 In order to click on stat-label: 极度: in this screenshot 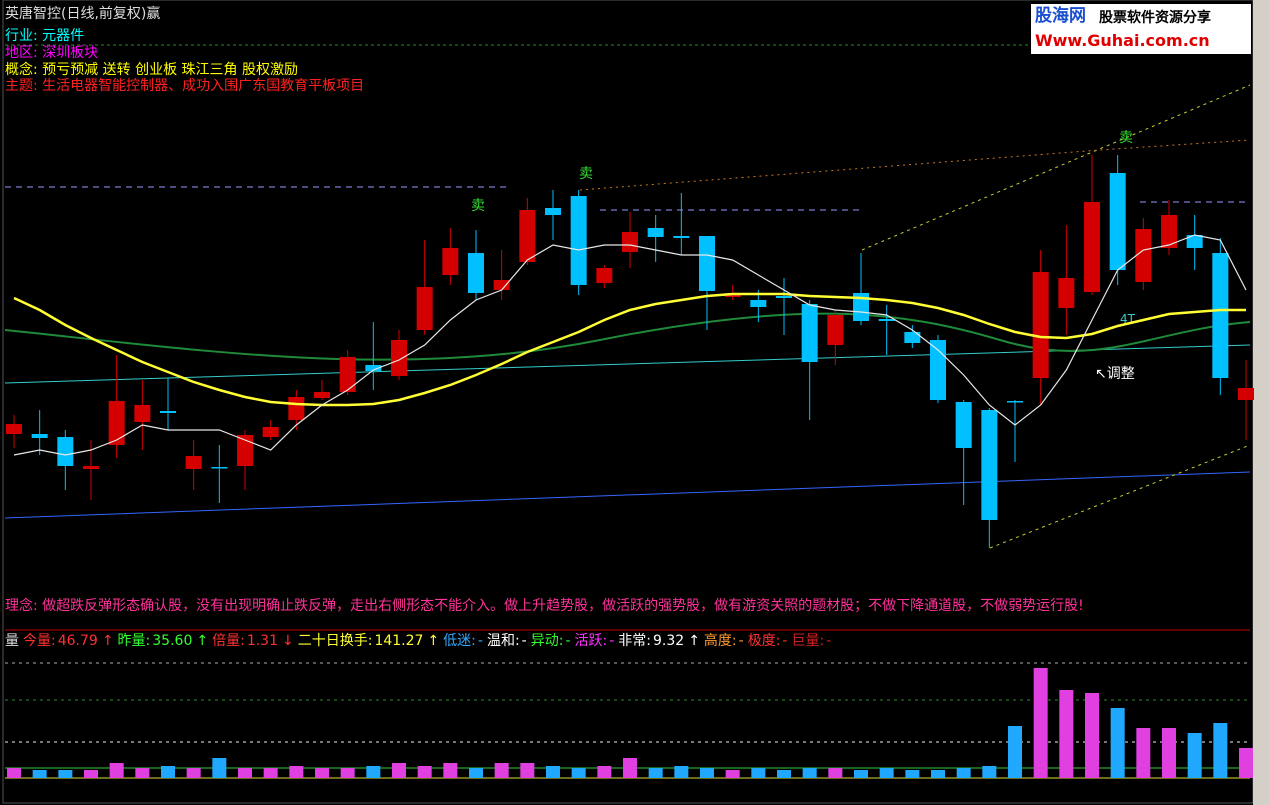, I will do `click(764, 641)`.